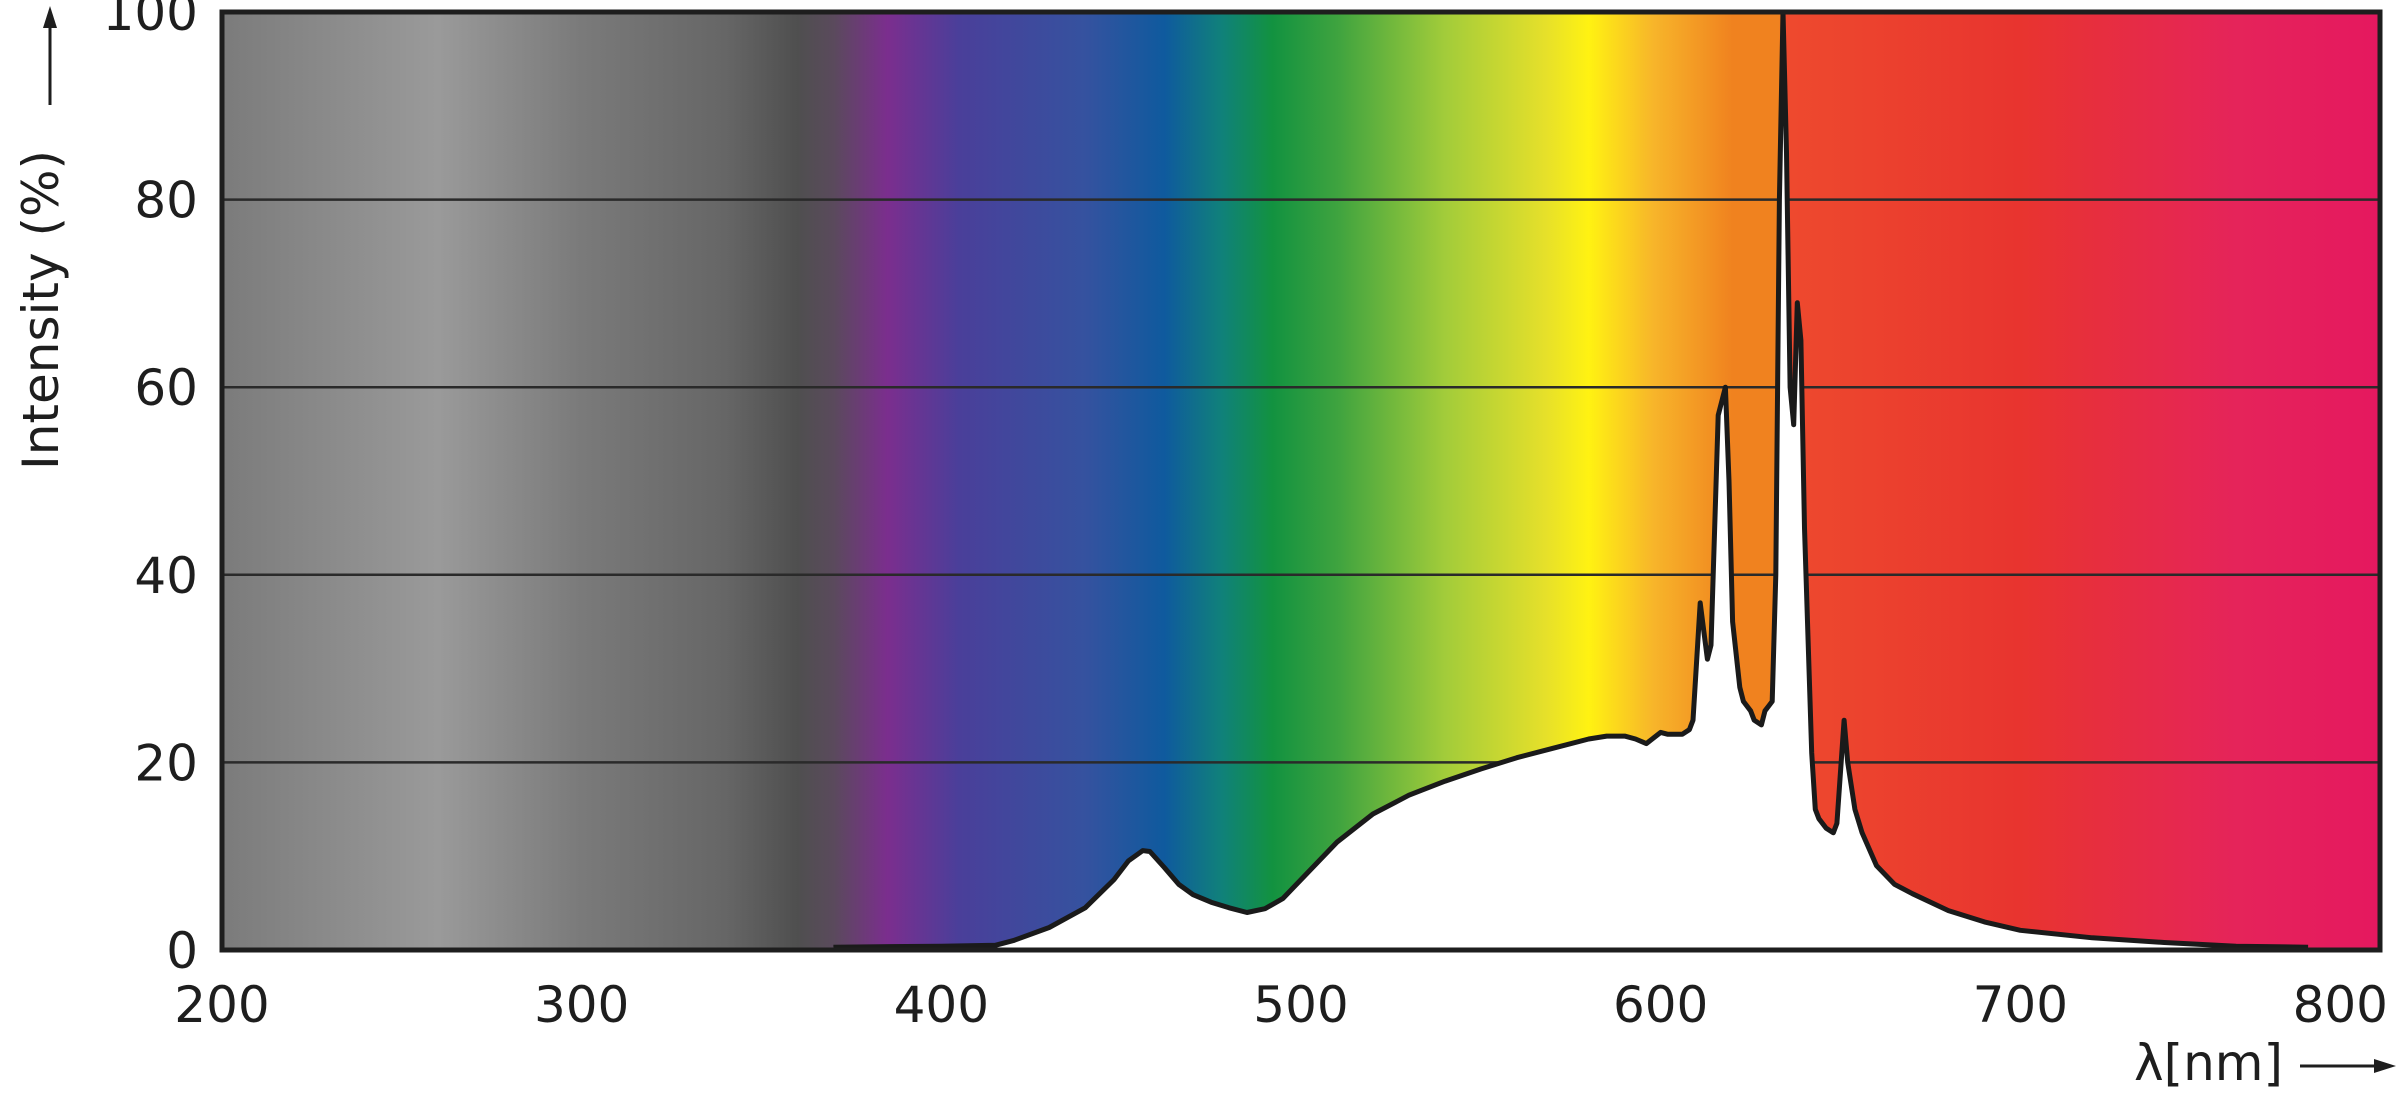 Image resolution: width=2400 pixels, height=1097 pixels. I want to click on x-axis-label: λ[nm], so click(2208, 1063).